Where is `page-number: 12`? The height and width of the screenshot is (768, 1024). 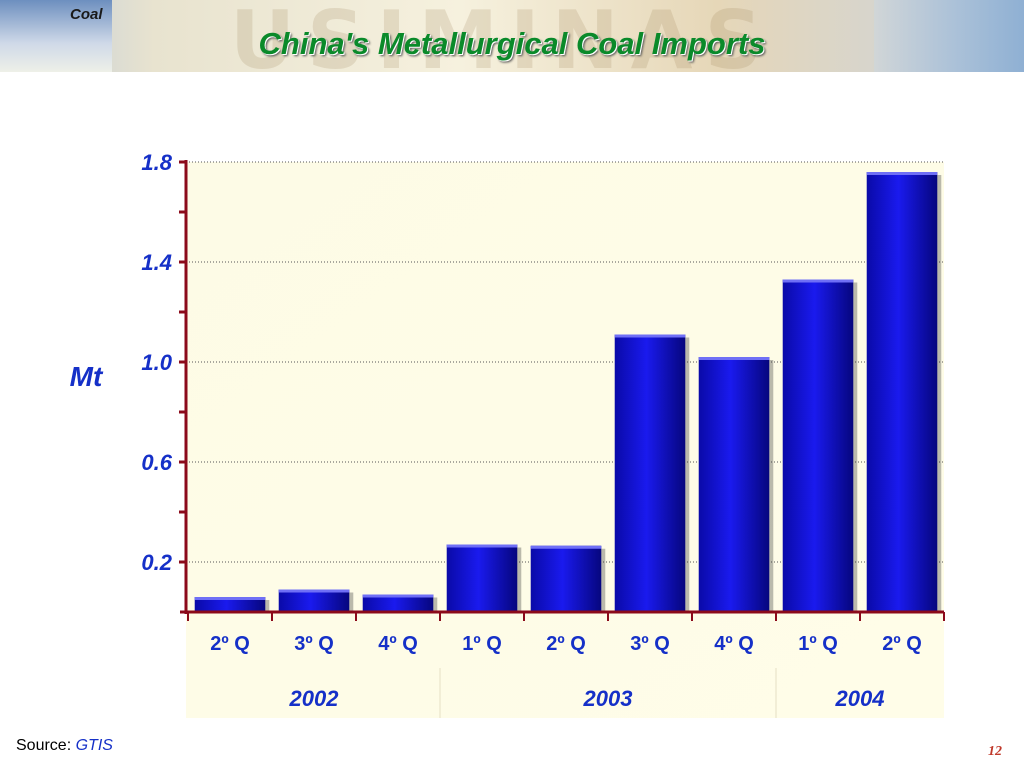 page-number: 12 is located at coordinates (995, 751).